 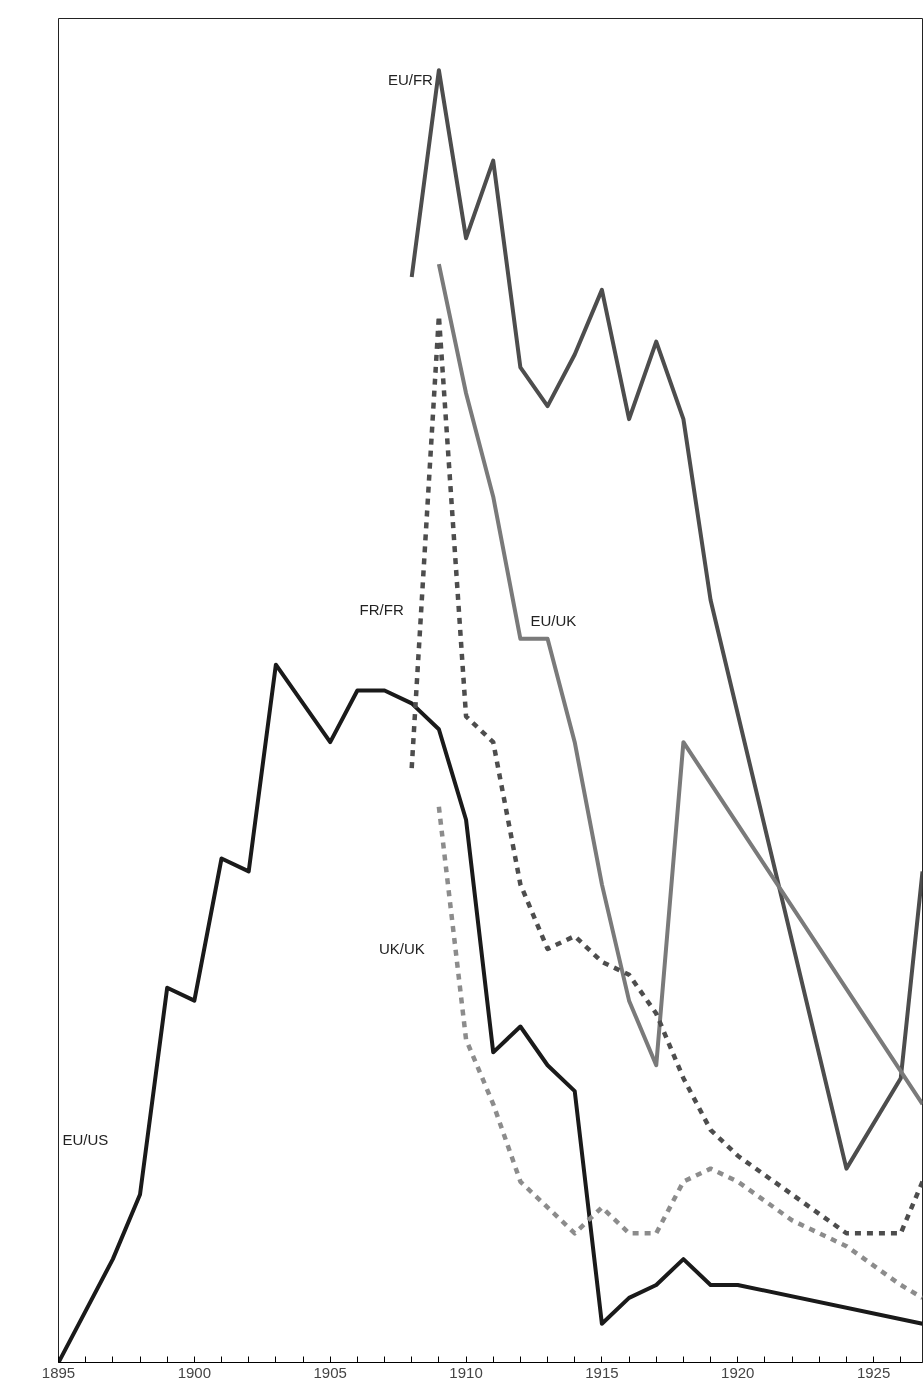 What do you see at coordinates (330, 1372) in the screenshot?
I see `x-tick-label: 1905` at bounding box center [330, 1372].